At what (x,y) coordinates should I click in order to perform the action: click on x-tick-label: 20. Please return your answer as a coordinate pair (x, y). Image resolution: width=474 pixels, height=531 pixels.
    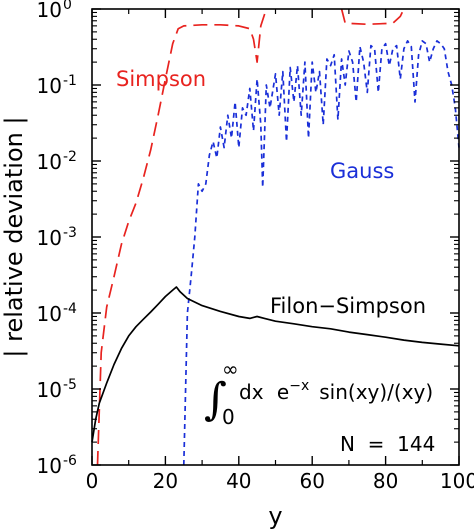
    Looking at the image, I should click on (165, 481).